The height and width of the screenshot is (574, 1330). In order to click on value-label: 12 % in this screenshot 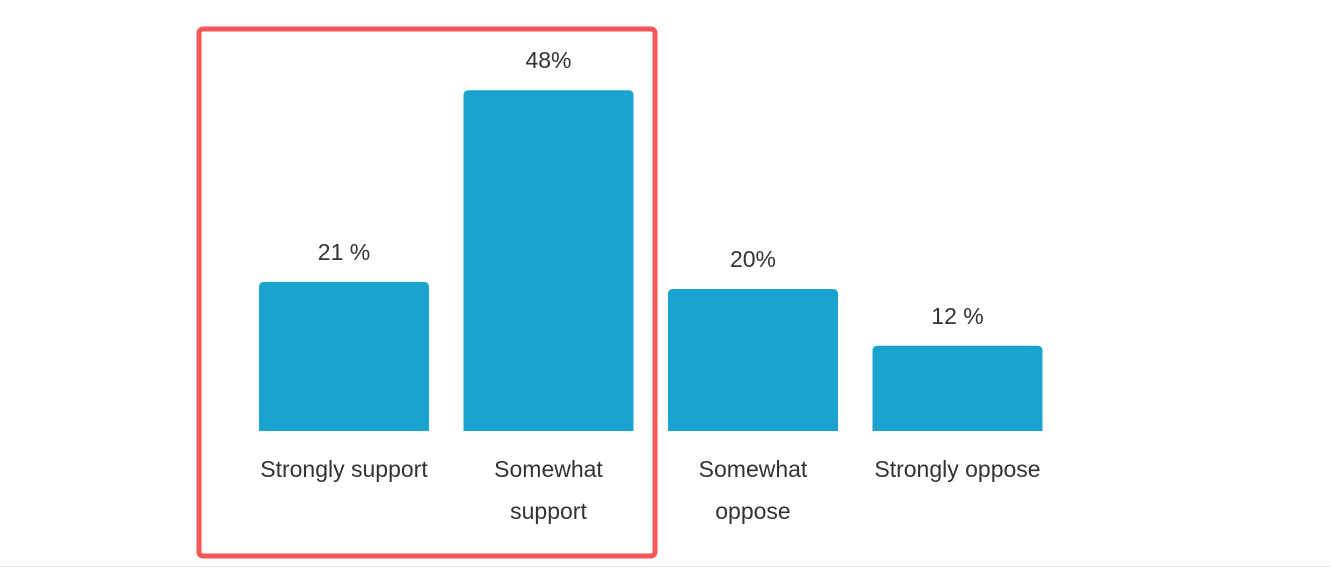, I will do `click(957, 316)`.